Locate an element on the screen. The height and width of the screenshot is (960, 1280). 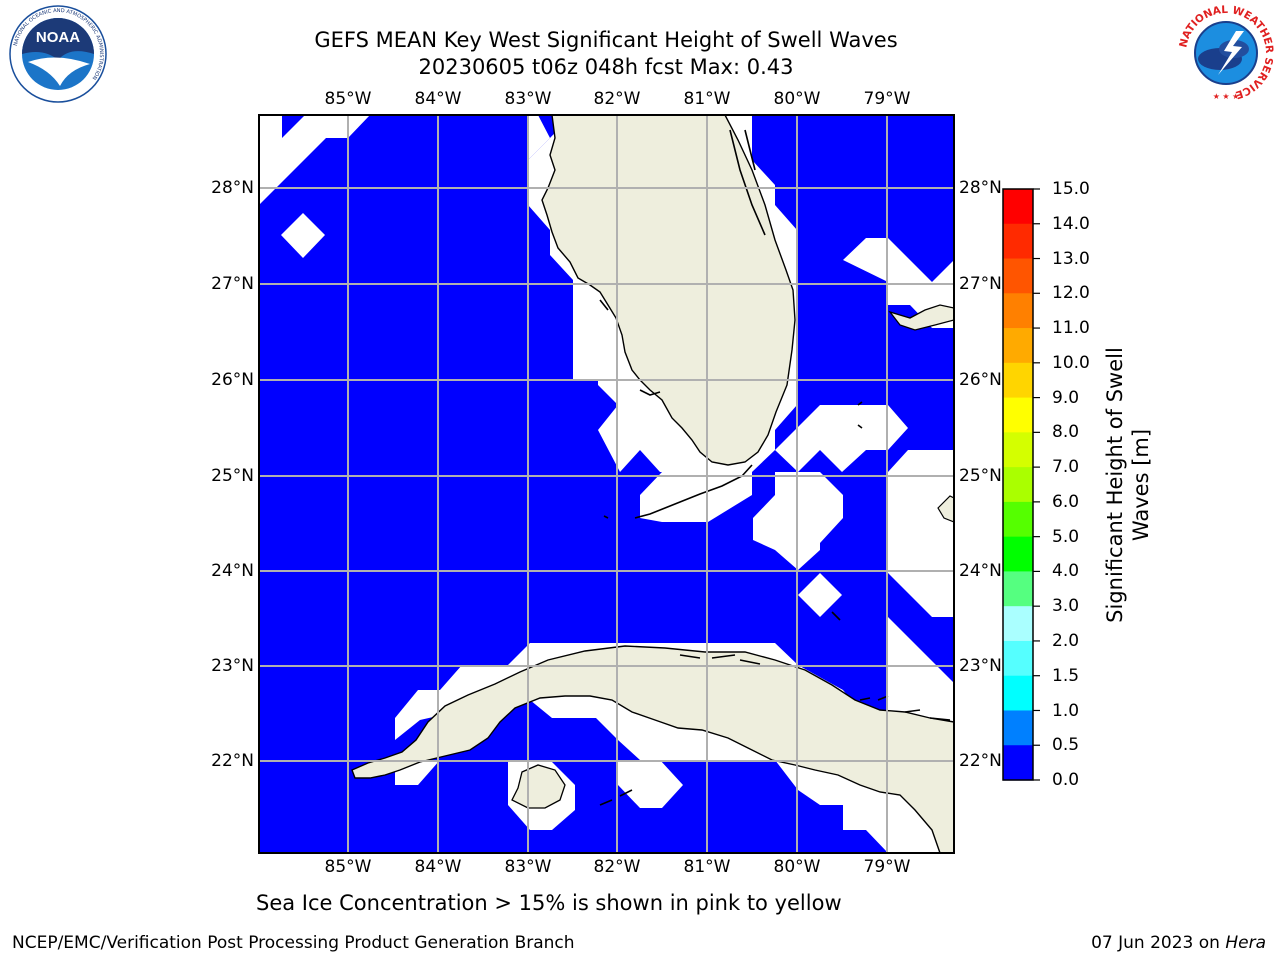
colorbar-tick-label: 7.0 is located at coordinates (1066, 467).